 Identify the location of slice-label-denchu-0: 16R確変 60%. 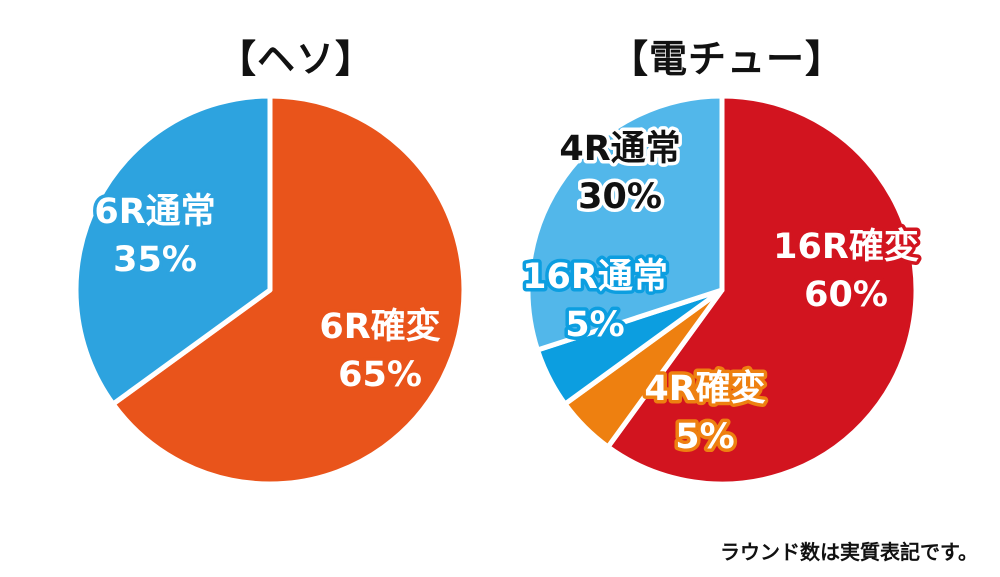
(846, 271).